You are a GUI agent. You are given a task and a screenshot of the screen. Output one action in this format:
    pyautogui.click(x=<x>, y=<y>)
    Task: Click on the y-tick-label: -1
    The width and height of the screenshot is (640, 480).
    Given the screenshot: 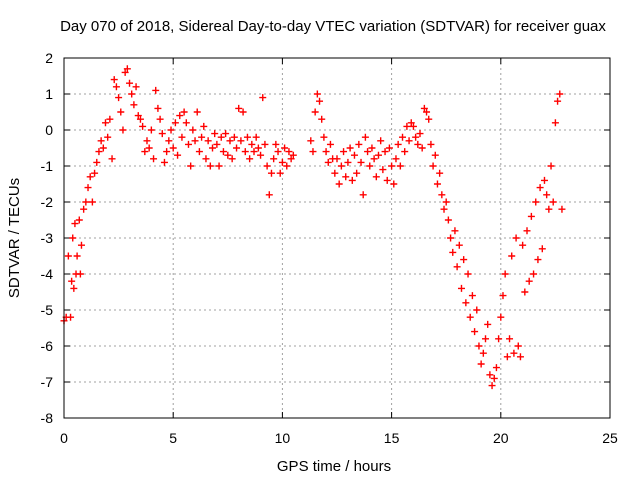 What is the action you would take?
    pyautogui.click(x=47, y=166)
    